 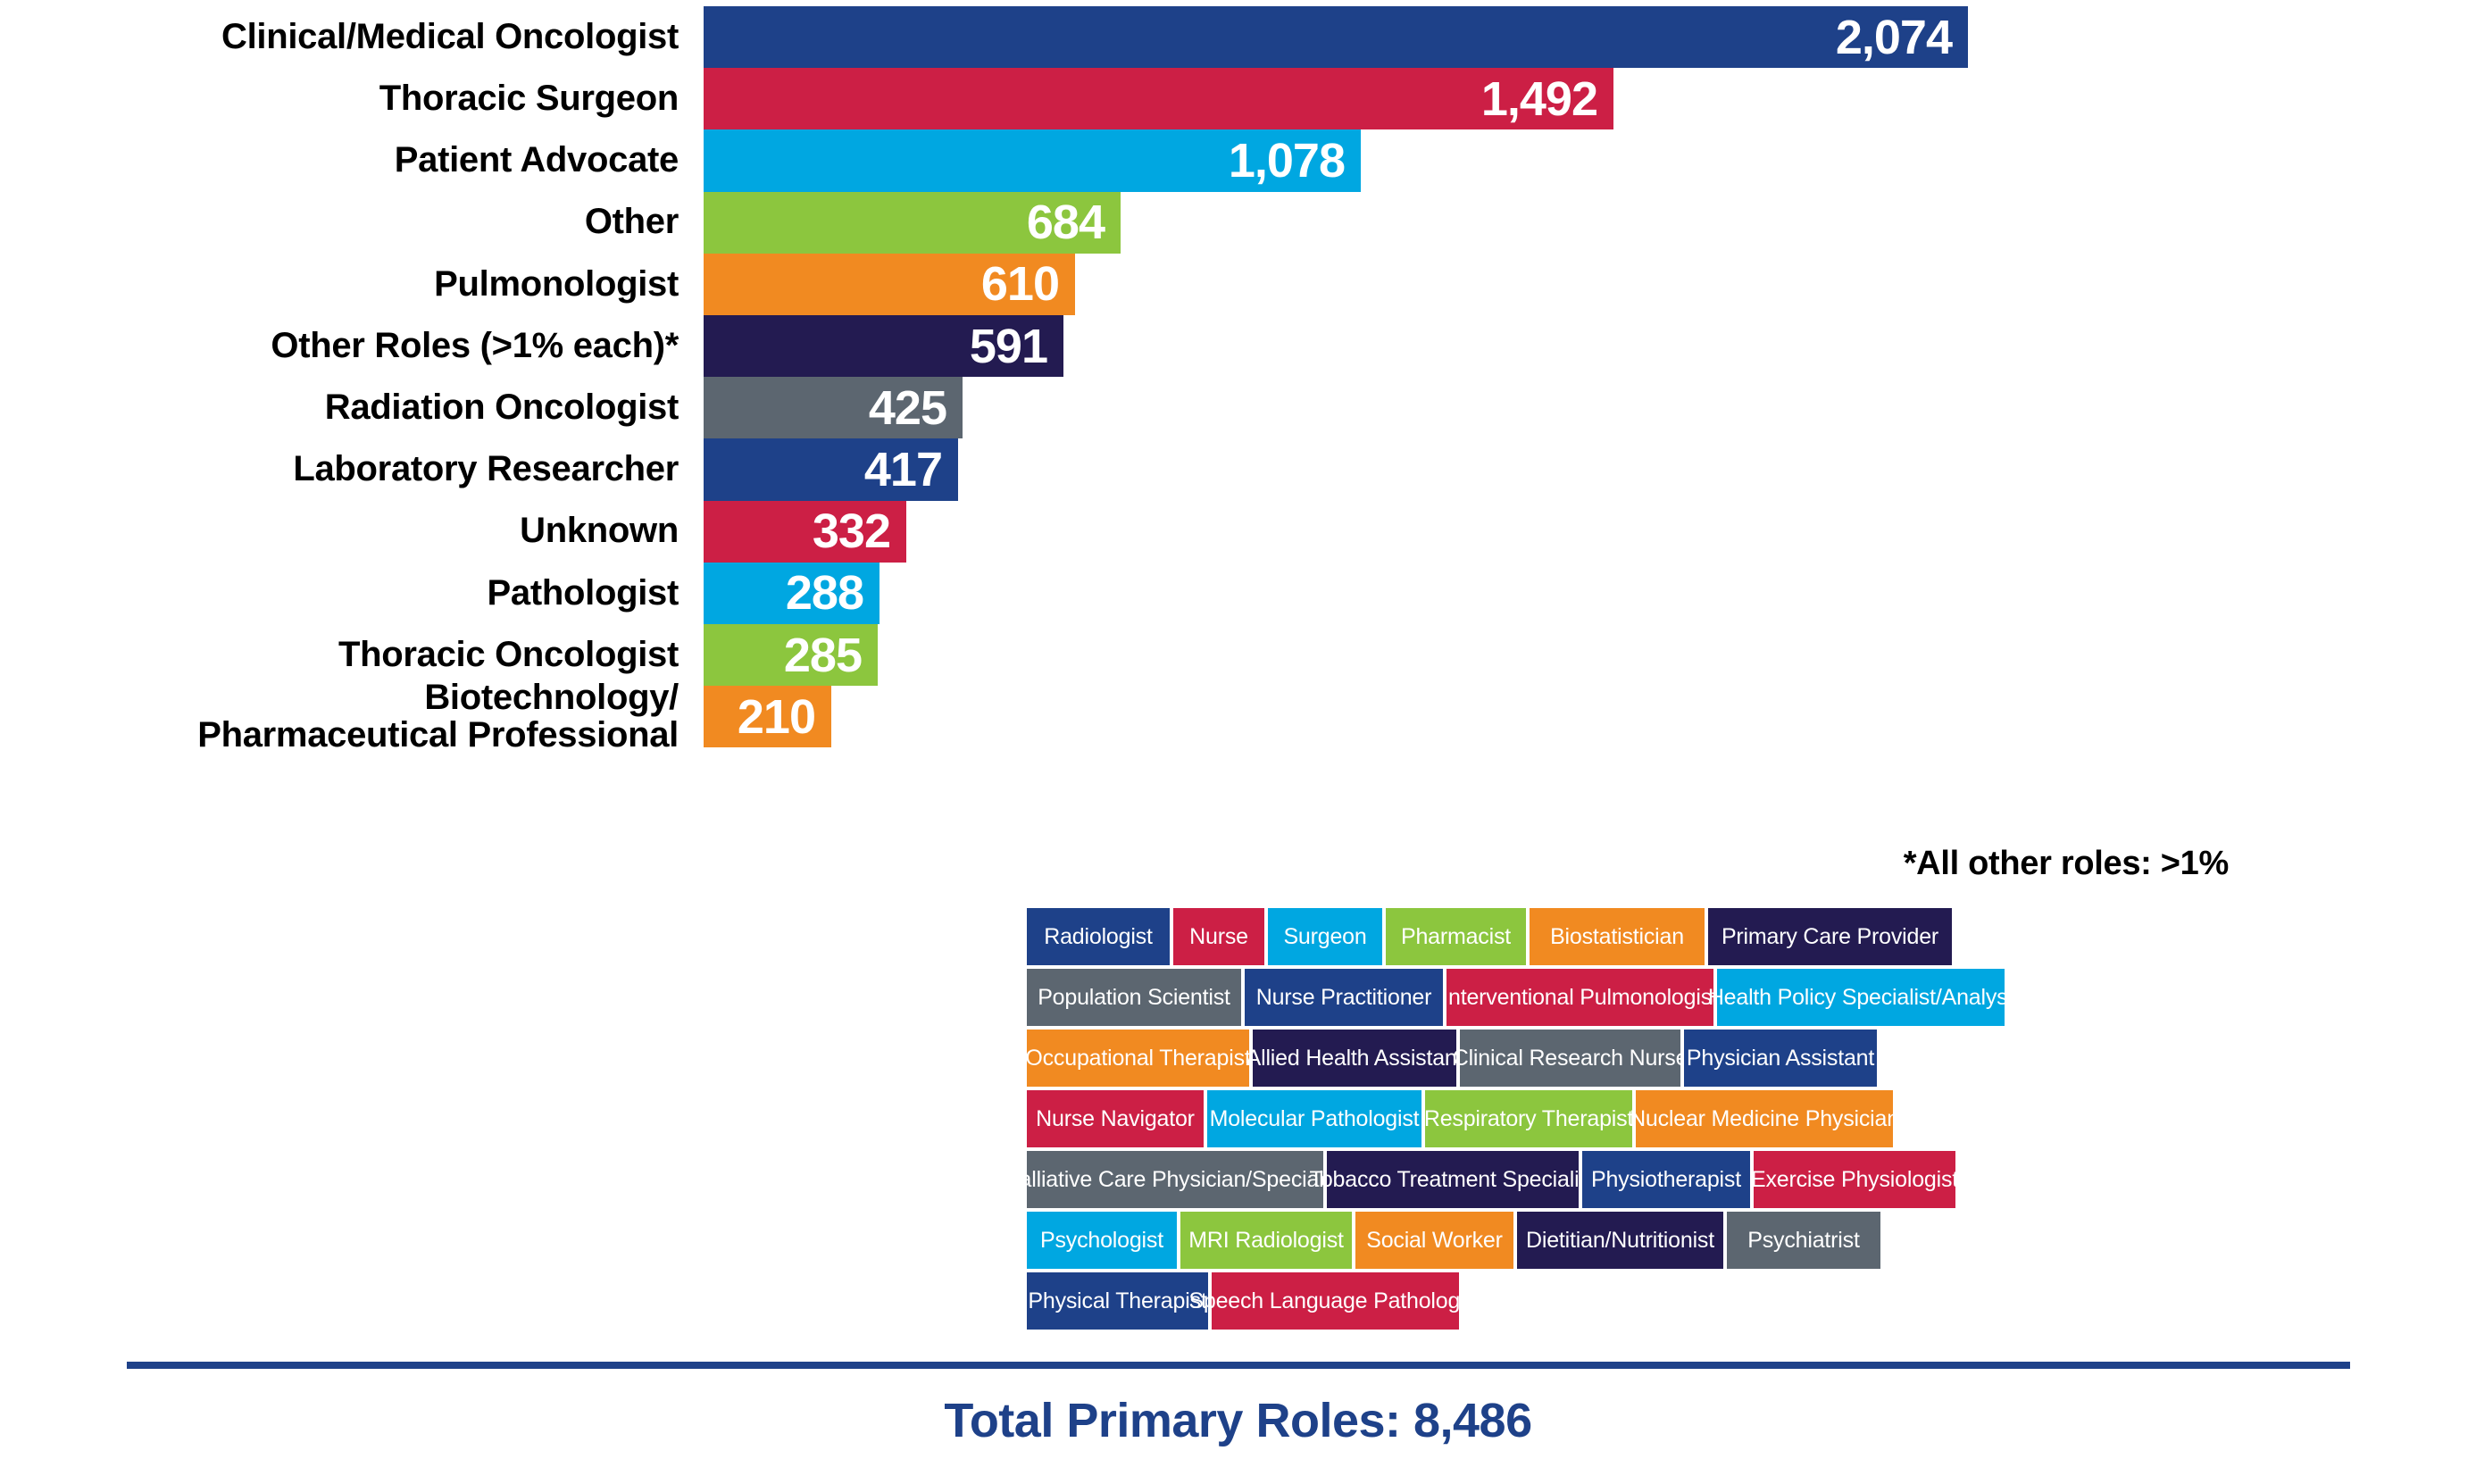 I want to click on bar-rect: 210, so click(x=767, y=717).